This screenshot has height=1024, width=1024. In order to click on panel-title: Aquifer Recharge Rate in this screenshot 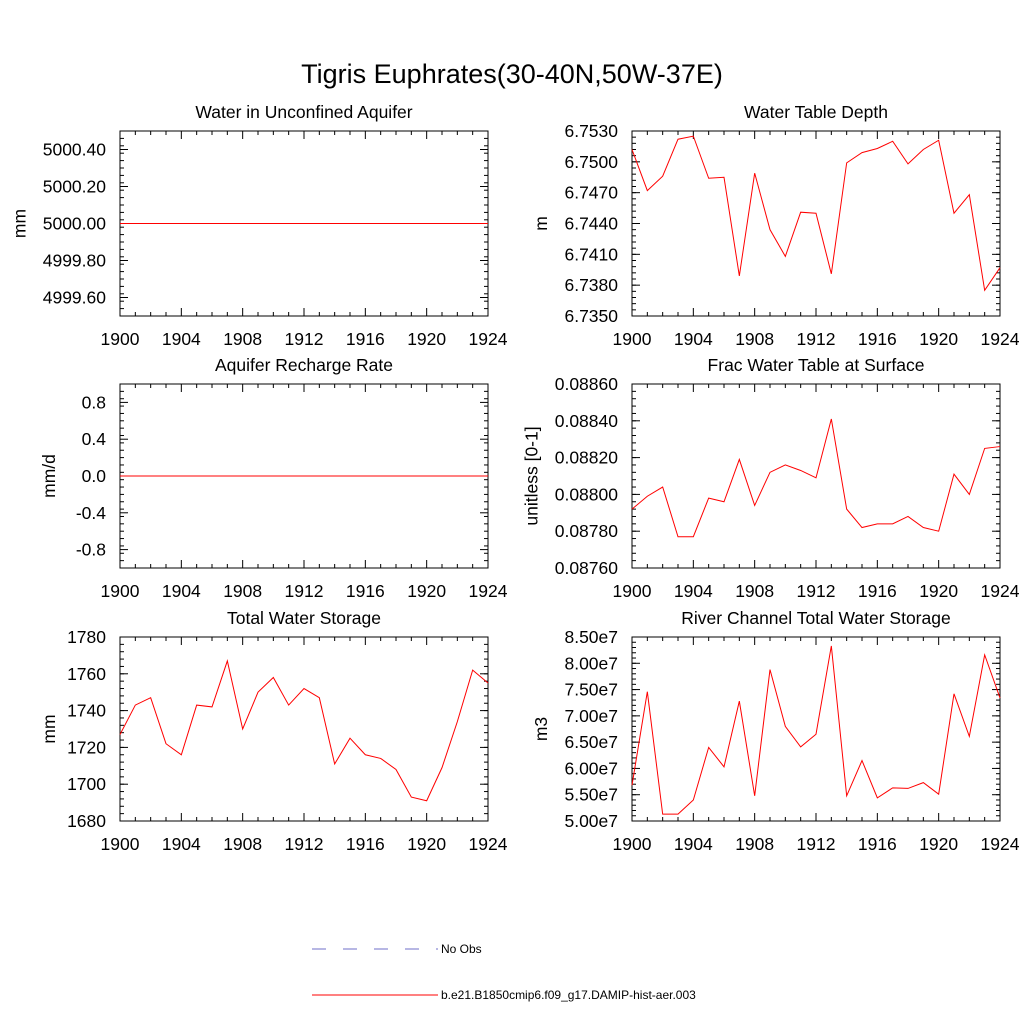, I will do `click(304, 365)`.